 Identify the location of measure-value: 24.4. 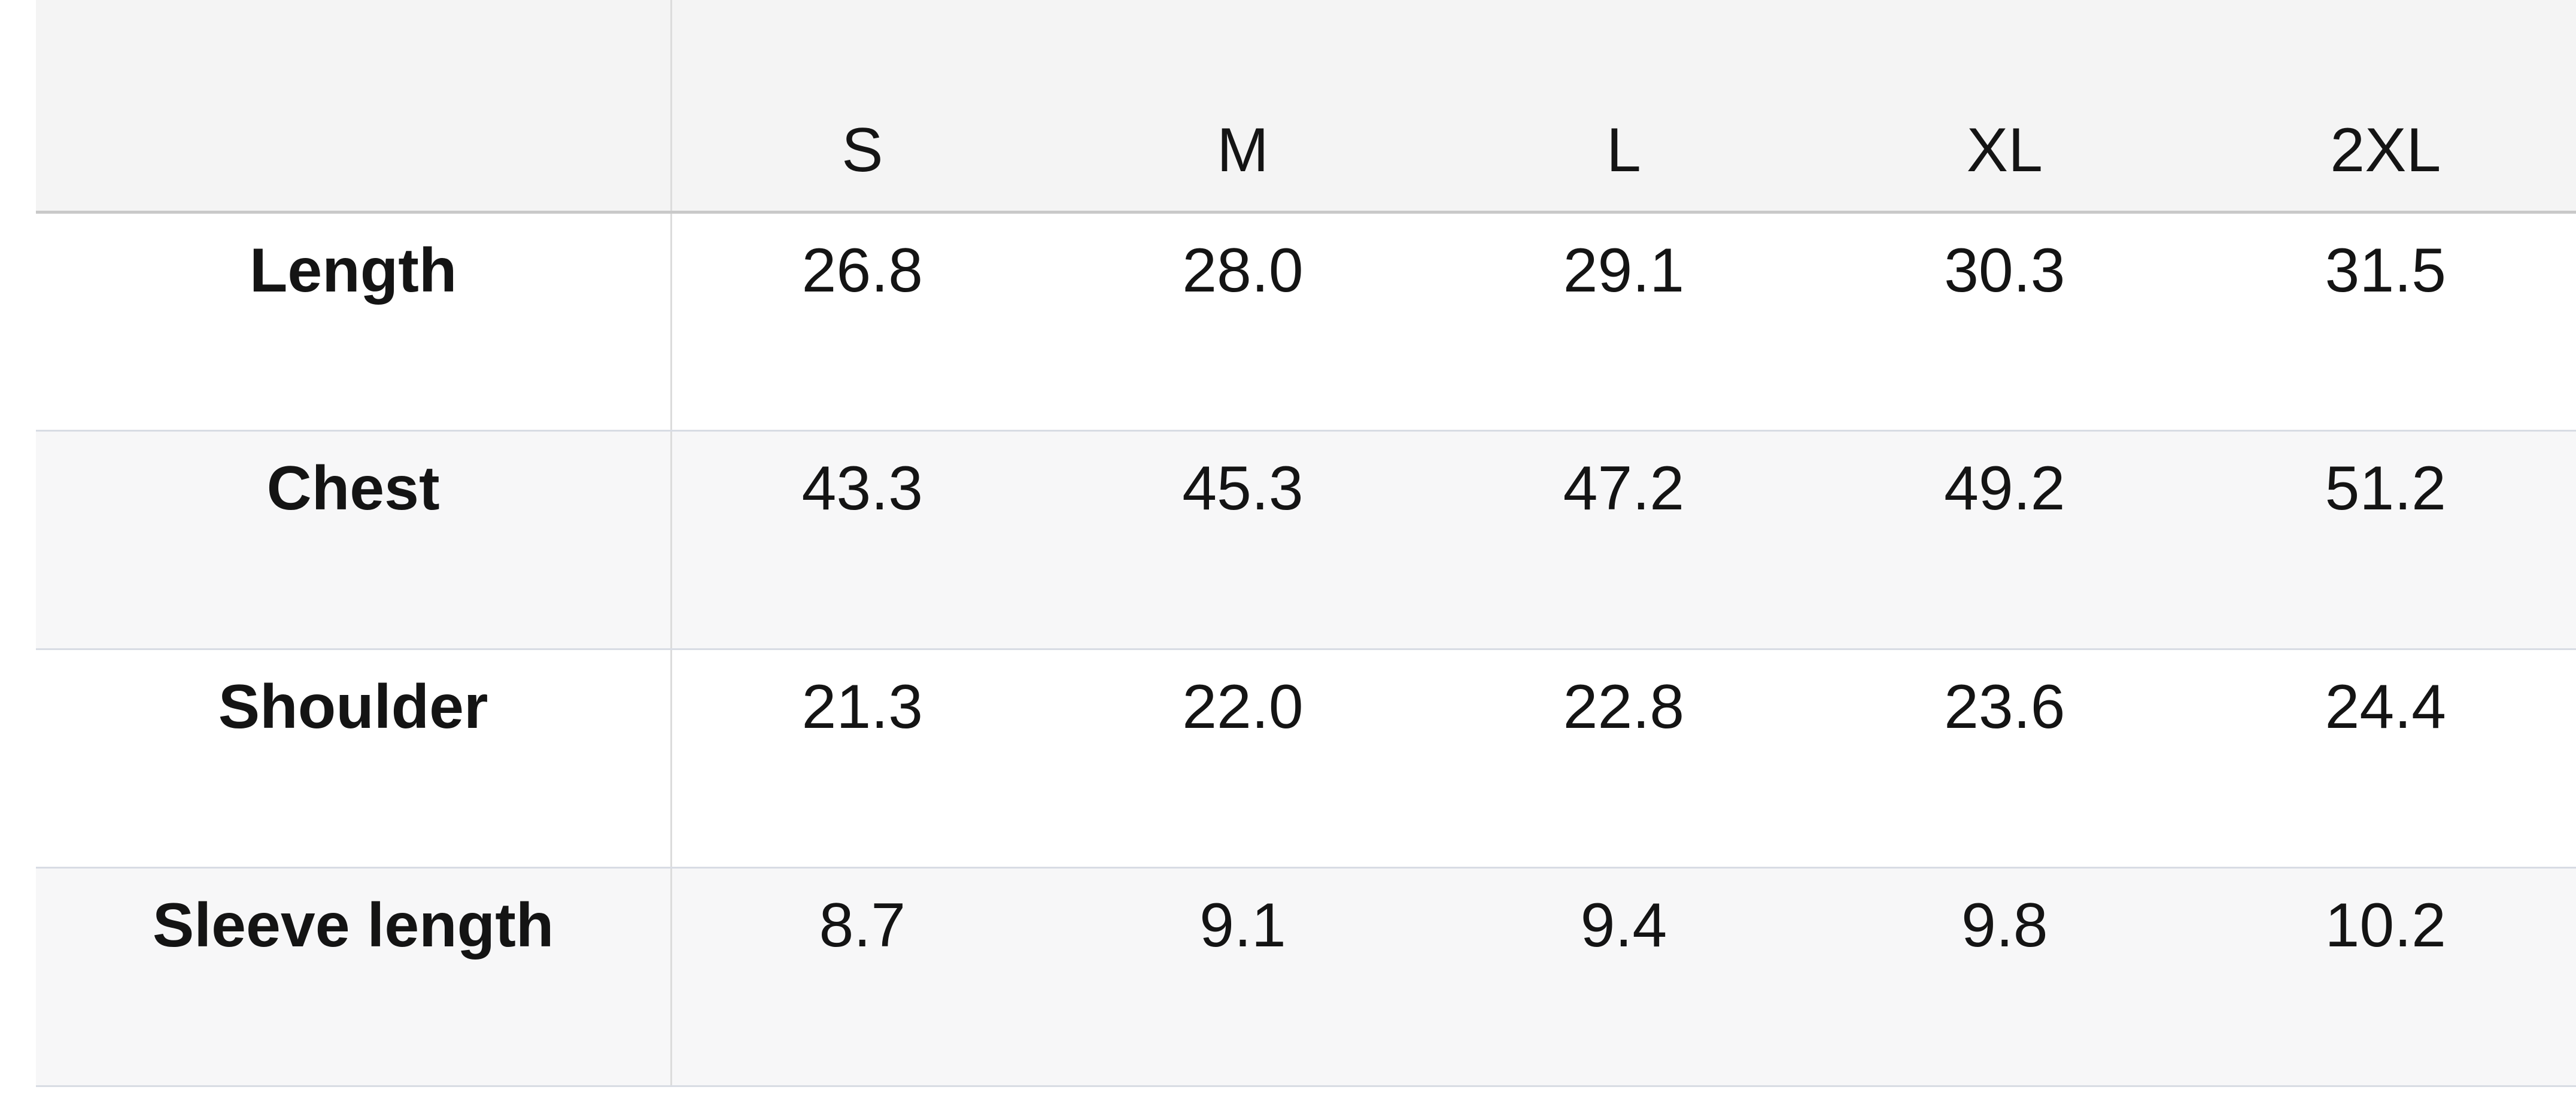
(2385, 759).